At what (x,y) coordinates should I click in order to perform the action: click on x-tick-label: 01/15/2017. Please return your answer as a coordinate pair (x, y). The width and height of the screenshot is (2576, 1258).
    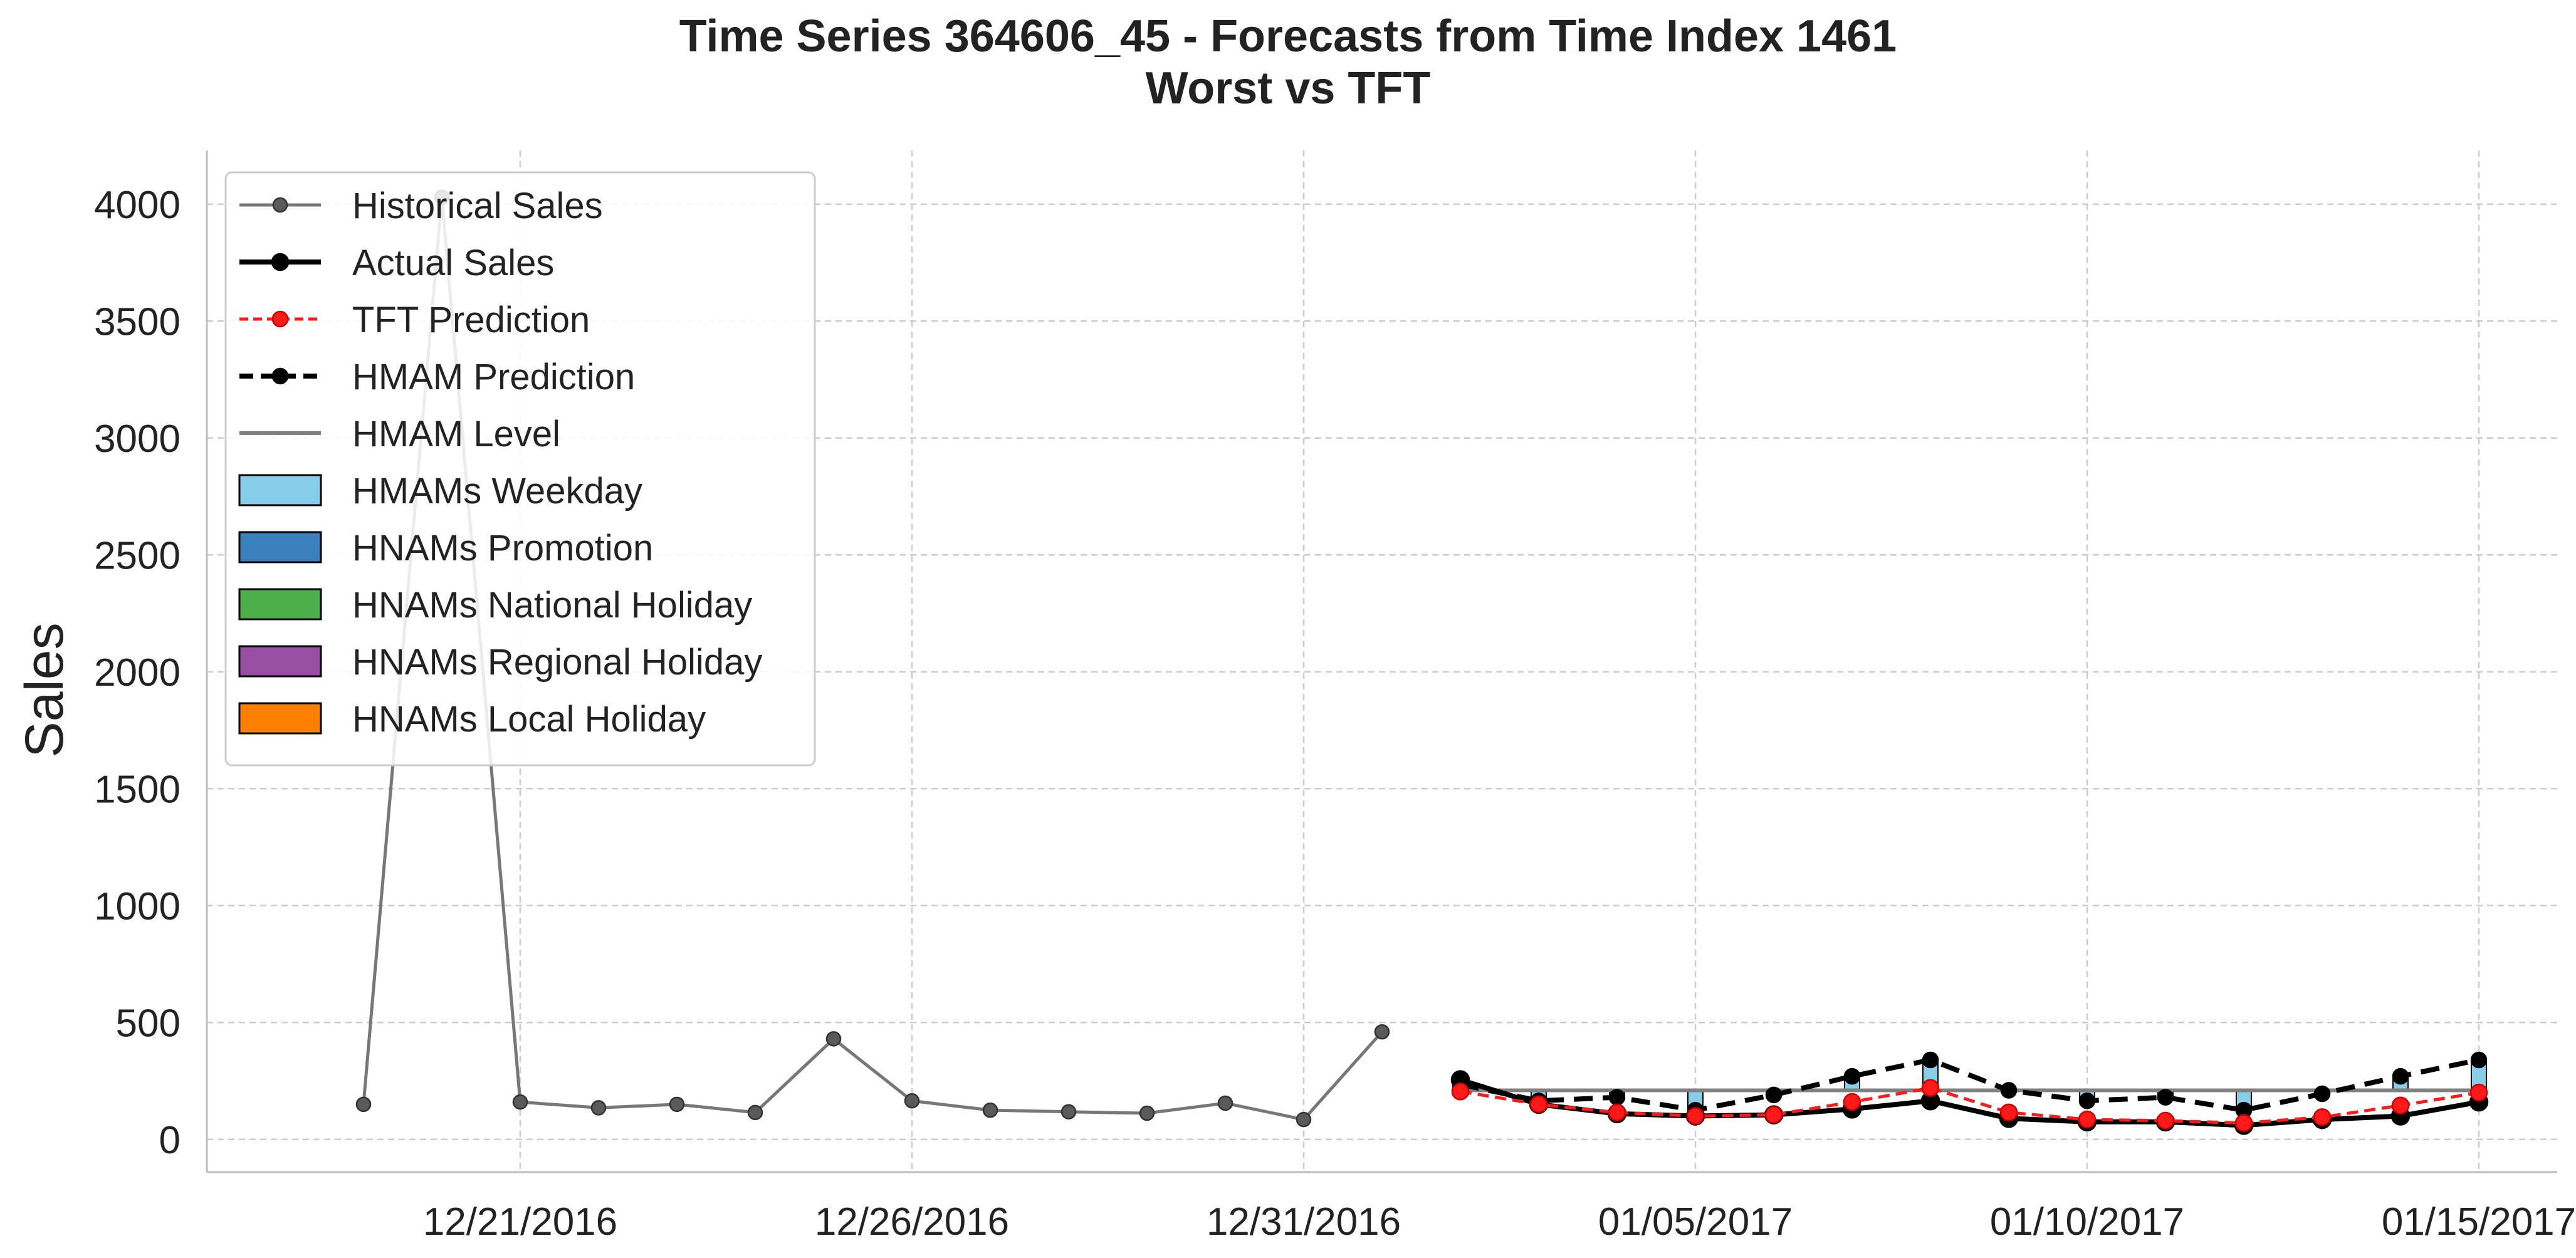
    Looking at the image, I should click on (2479, 1222).